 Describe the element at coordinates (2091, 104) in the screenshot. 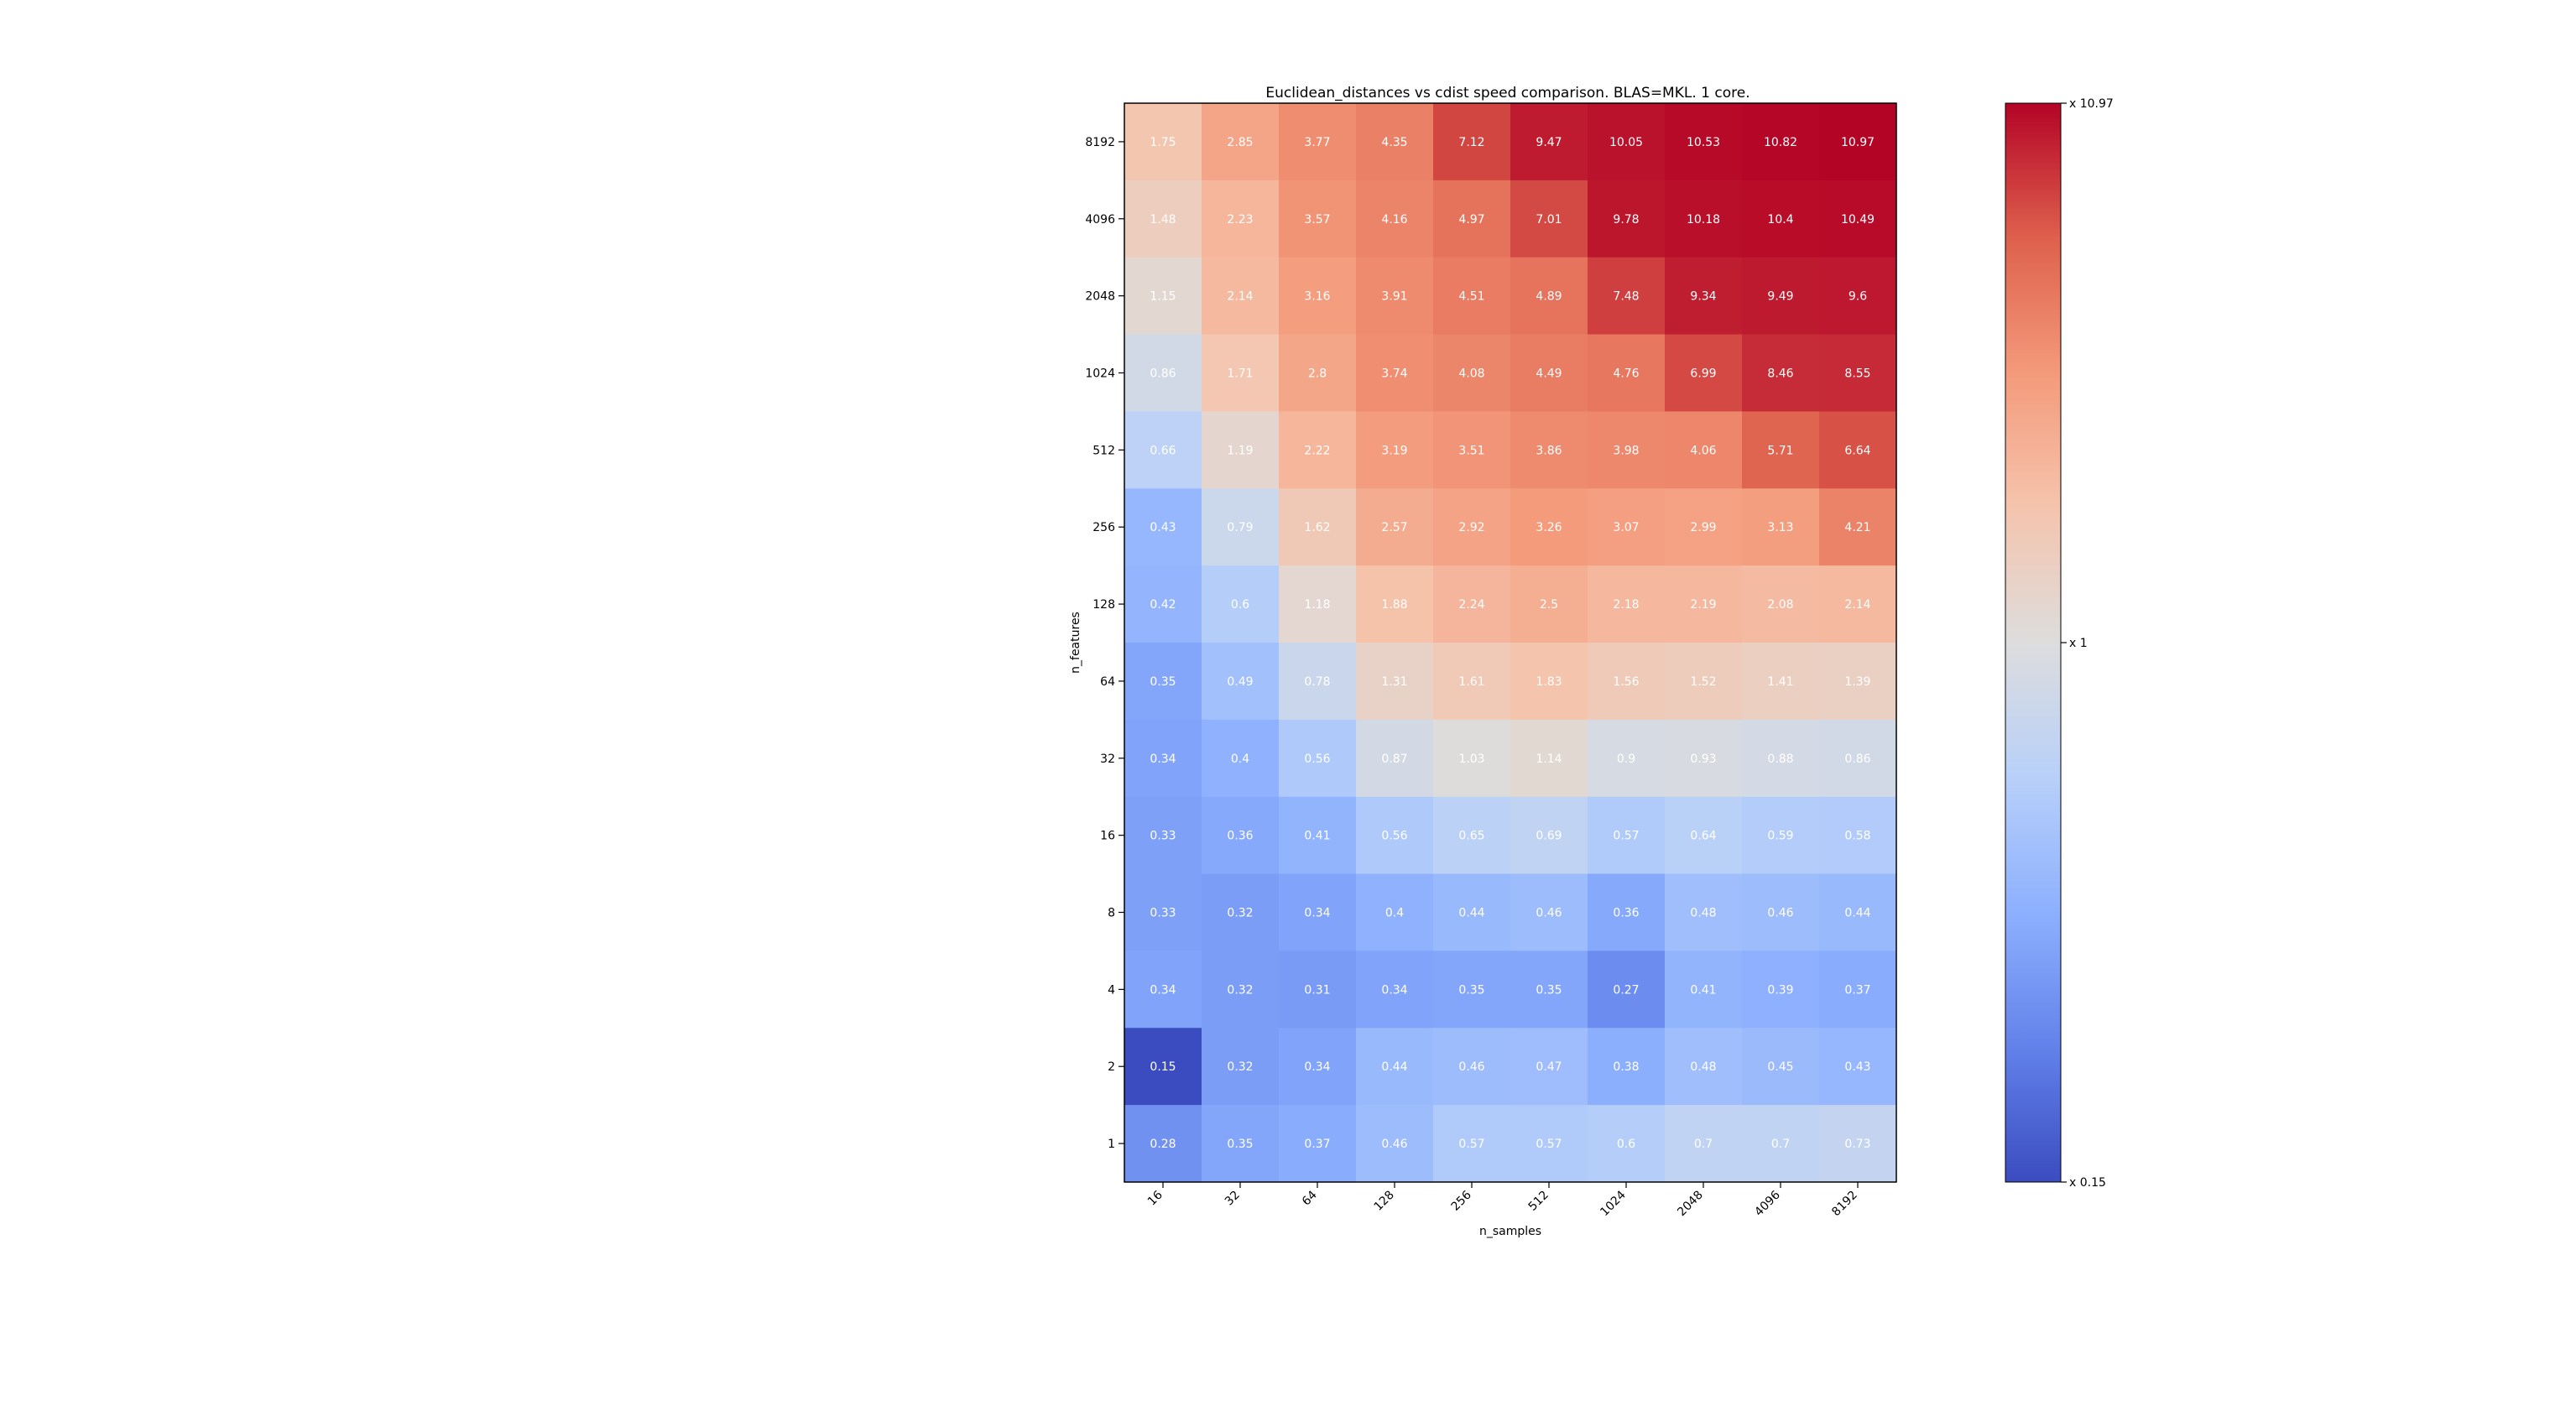

I see `colorbar-tick-label: x 10.97` at that location.